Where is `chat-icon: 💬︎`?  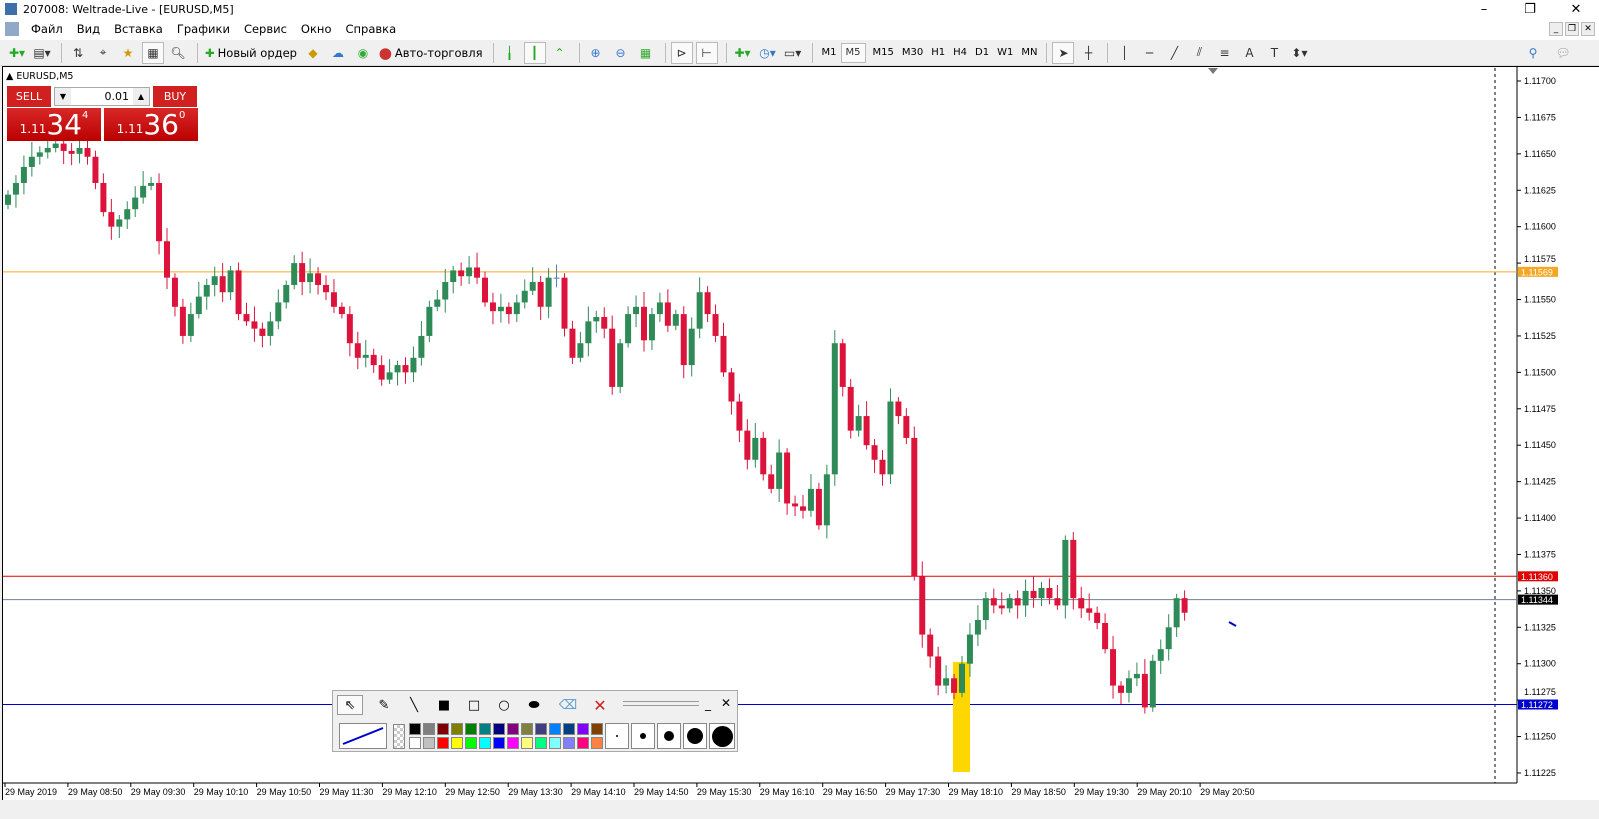 chat-icon: 💬︎ is located at coordinates (1563, 52).